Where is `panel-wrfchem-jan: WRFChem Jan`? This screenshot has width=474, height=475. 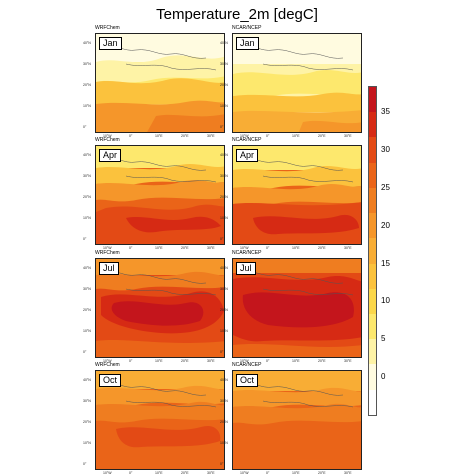
panel-wrfchem-jan: WRFChem Jan is located at coordinates (160, 79).